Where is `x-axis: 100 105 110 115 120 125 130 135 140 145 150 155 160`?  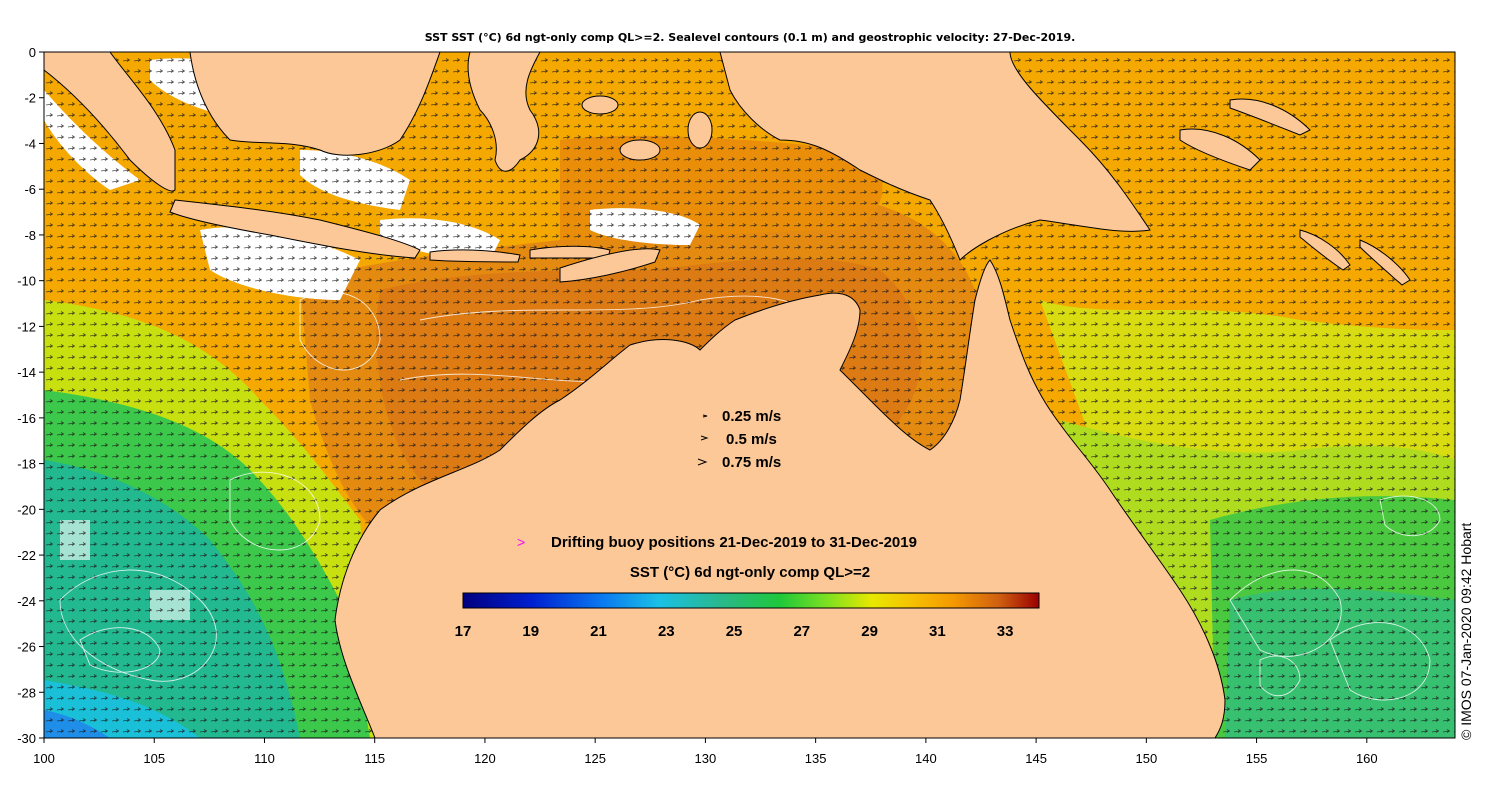 x-axis: 100 105 110 115 120 125 130 135 140 145 150 155 160 is located at coordinates (705, 752).